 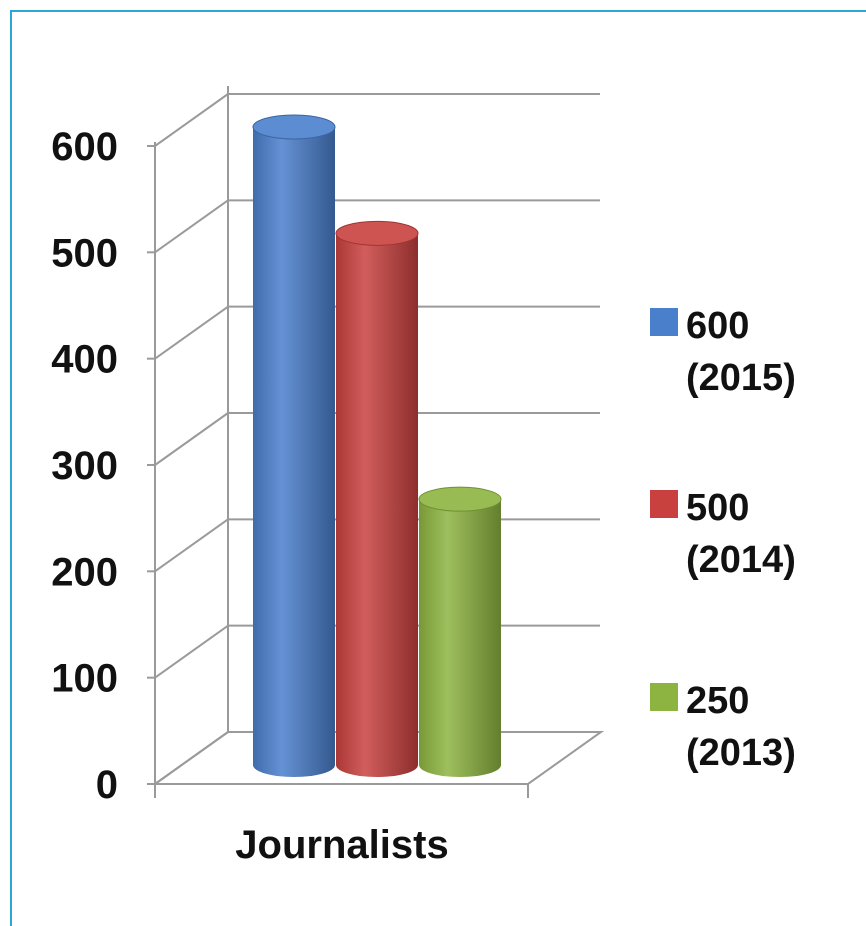 What do you see at coordinates (377, 120) in the screenshot?
I see `gridline` at bounding box center [377, 120].